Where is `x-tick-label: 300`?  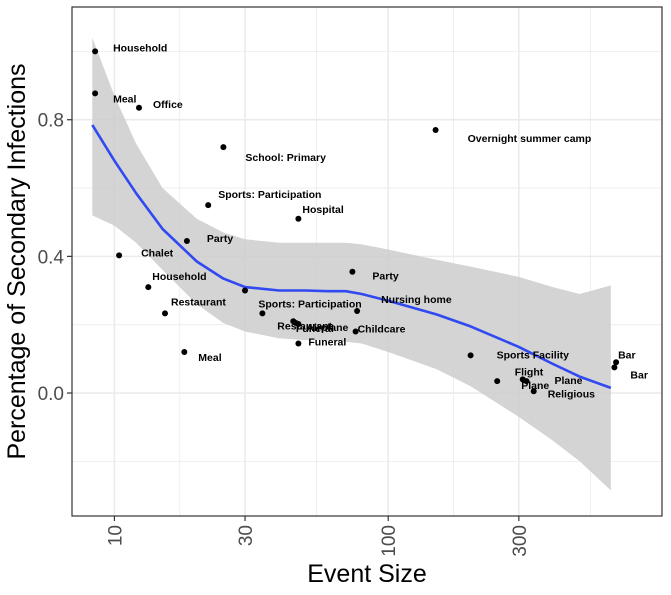 x-tick-label: 300 is located at coordinates (520, 541).